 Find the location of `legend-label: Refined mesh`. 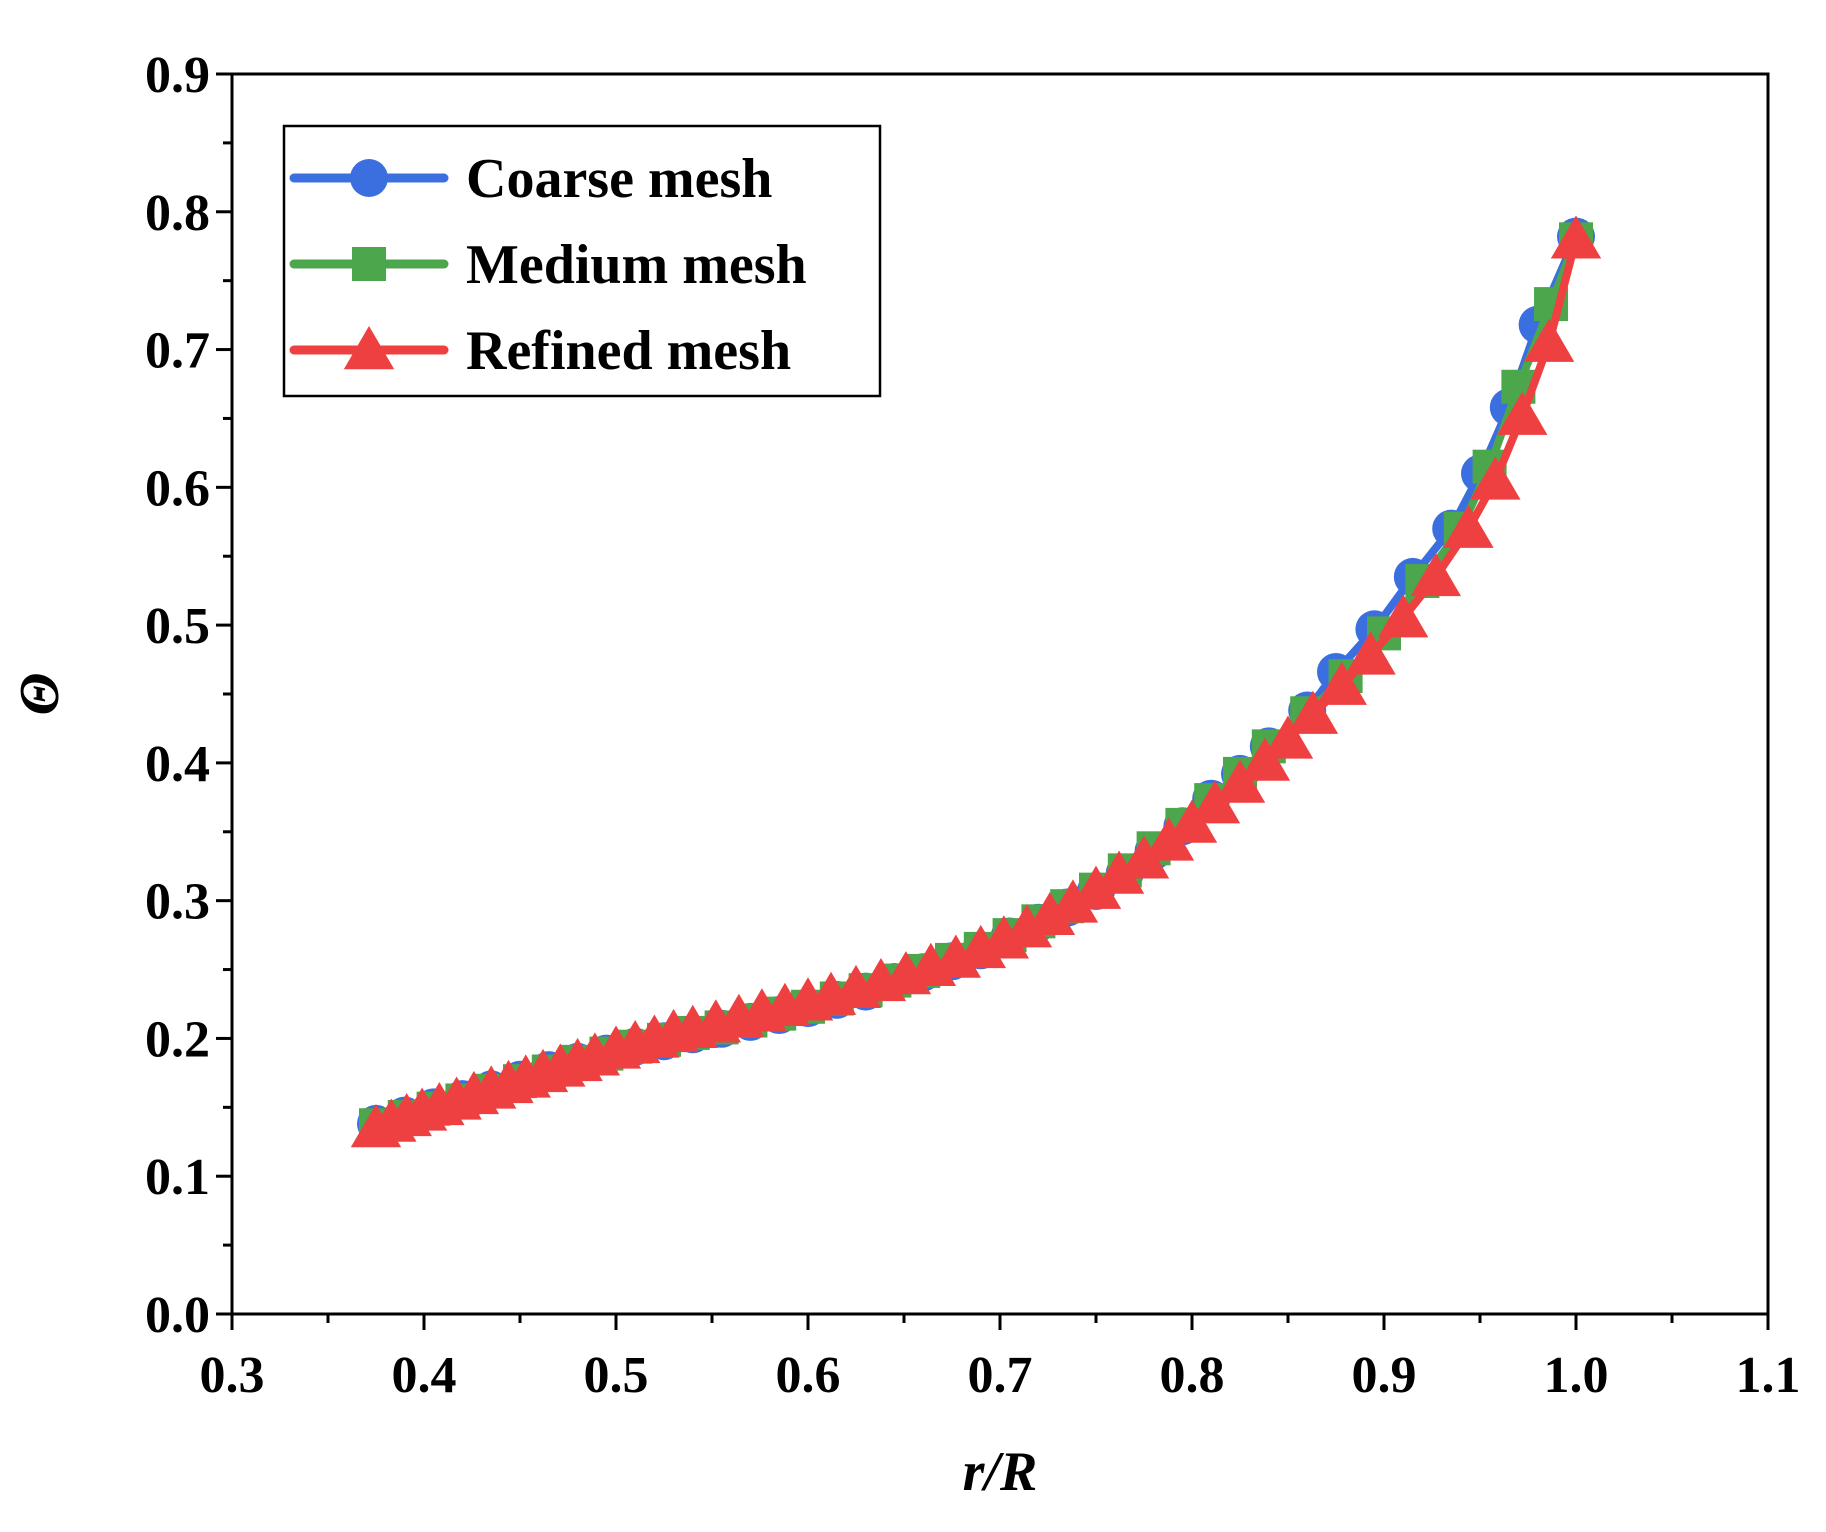

legend-label: Refined mesh is located at coordinates (628, 351).